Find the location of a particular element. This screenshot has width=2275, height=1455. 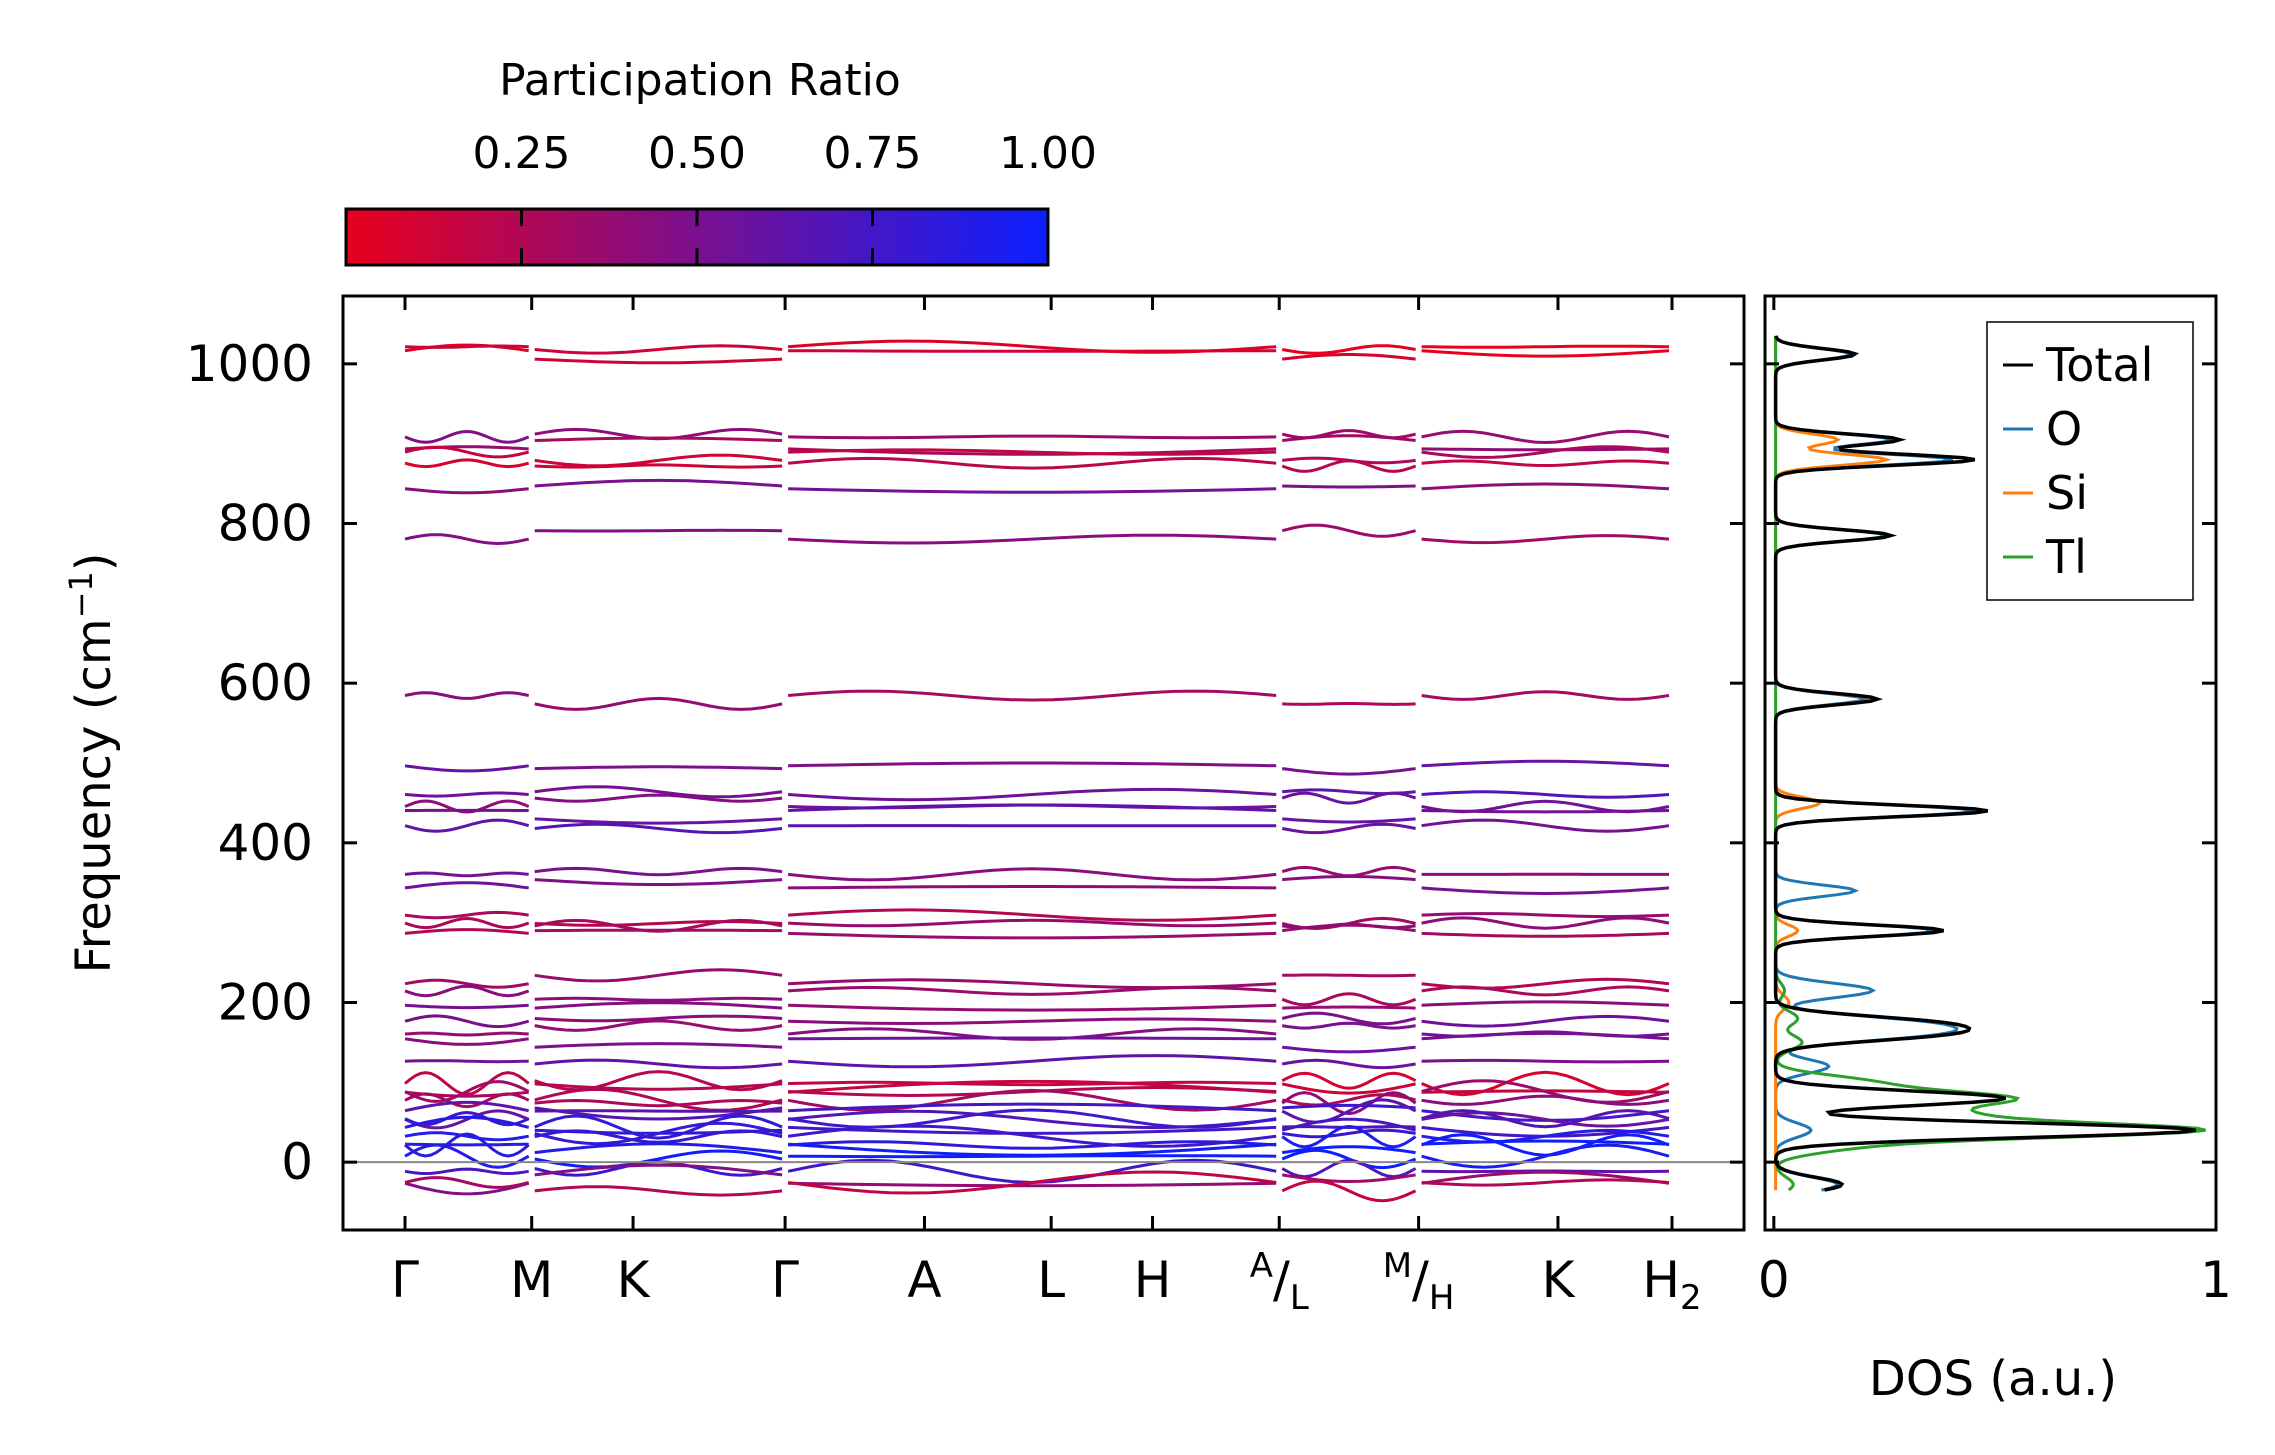

kpoint-label-main: H is located at coordinates (1153, 1280).